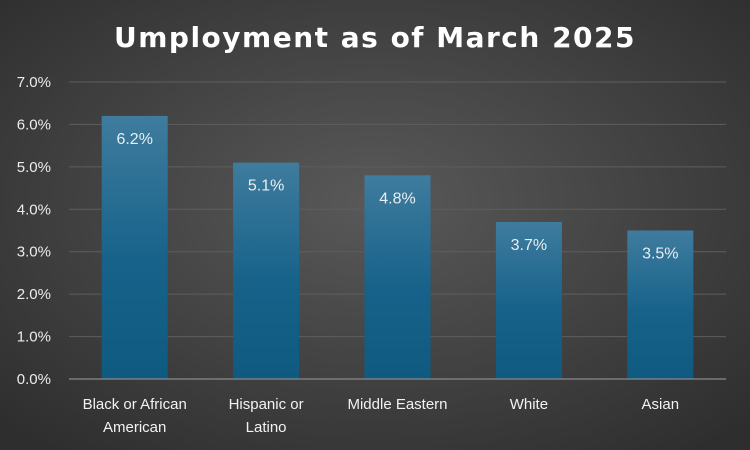 The height and width of the screenshot is (450, 750). I want to click on y-tick-label: 5.0%, so click(34, 167).